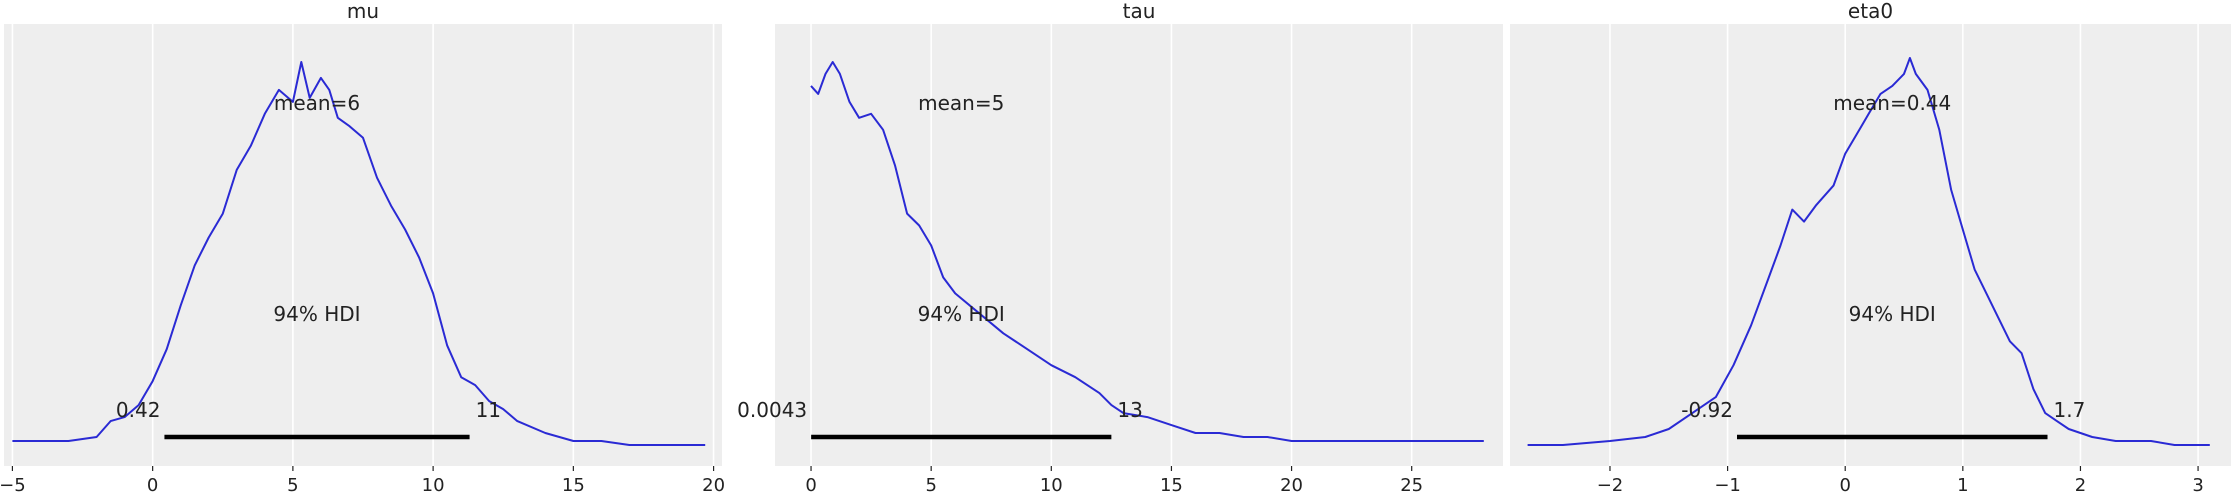 This screenshot has height=496, width=2235. What do you see at coordinates (2080, 485) in the screenshot?
I see `x-tick-label: 2` at bounding box center [2080, 485].